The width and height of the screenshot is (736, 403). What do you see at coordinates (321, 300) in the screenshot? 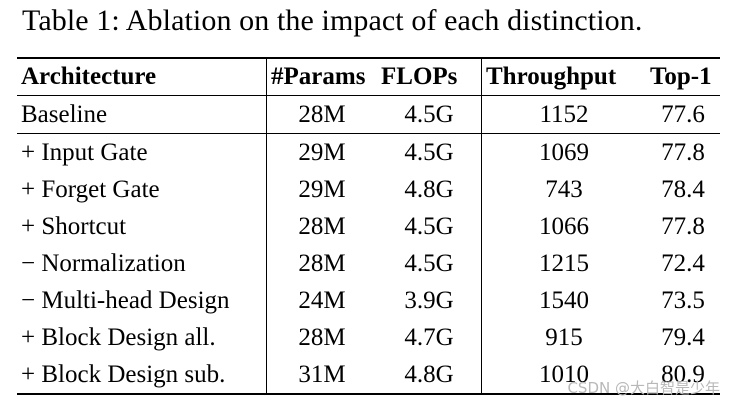
I see `cell-params: 24M` at bounding box center [321, 300].